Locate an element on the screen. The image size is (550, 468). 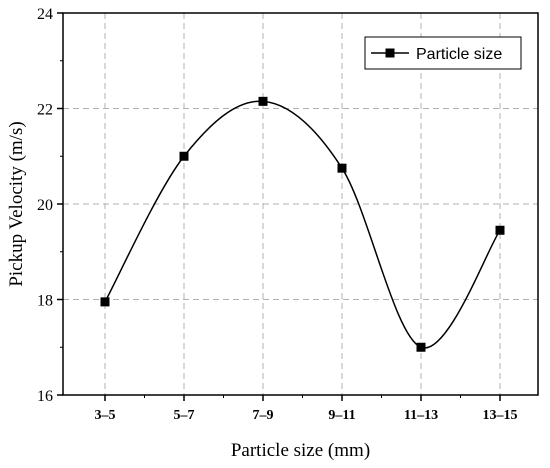
x-tick-label: 5–7 is located at coordinates (184, 415).